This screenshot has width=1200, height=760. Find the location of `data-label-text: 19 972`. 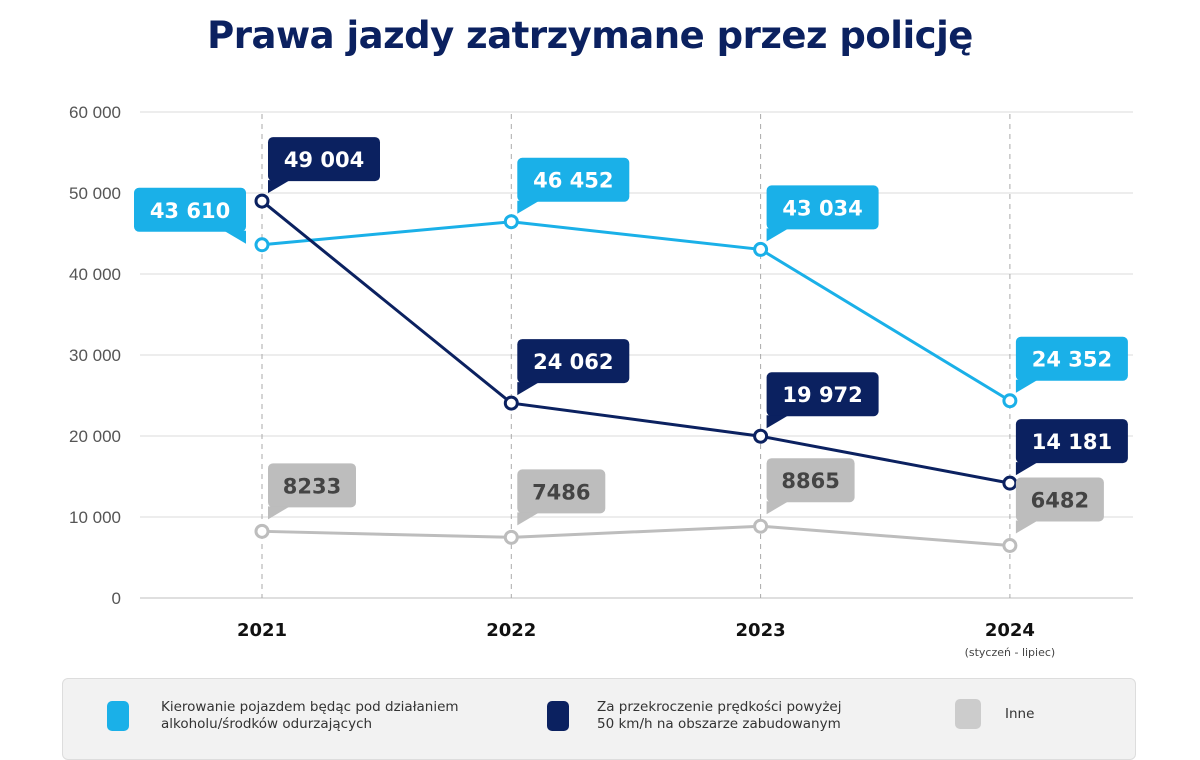

data-label-text: 19 972 is located at coordinates (822, 395).